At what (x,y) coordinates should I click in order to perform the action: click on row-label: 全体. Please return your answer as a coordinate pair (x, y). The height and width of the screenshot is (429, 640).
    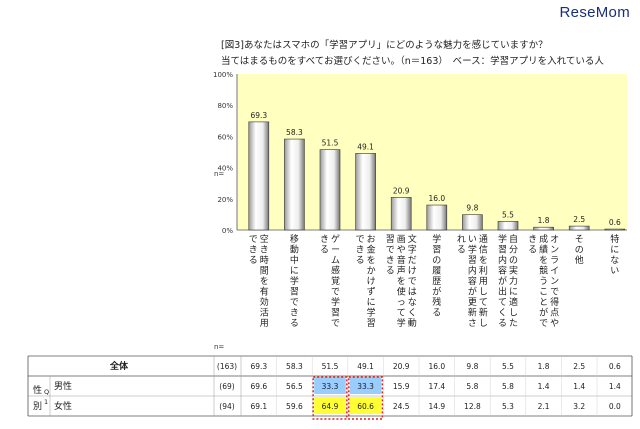
    Looking at the image, I should click on (119, 366).